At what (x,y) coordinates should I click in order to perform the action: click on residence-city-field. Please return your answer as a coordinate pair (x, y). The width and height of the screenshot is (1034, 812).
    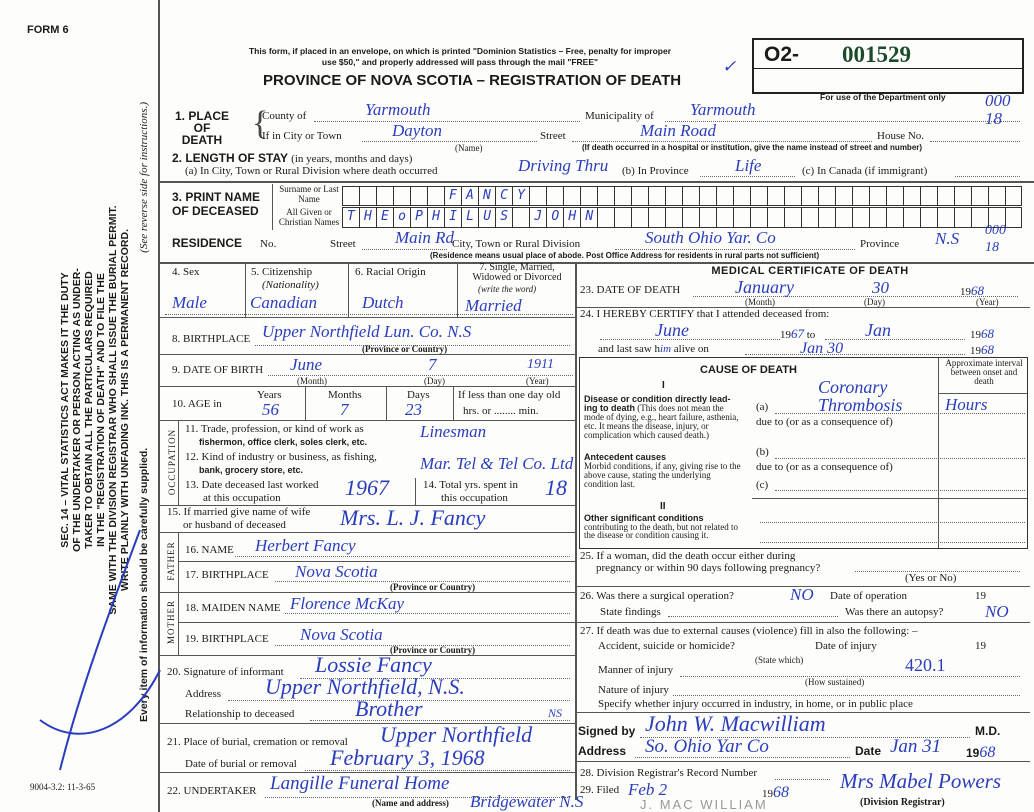
    Looking at the image, I should click on (735, 249).